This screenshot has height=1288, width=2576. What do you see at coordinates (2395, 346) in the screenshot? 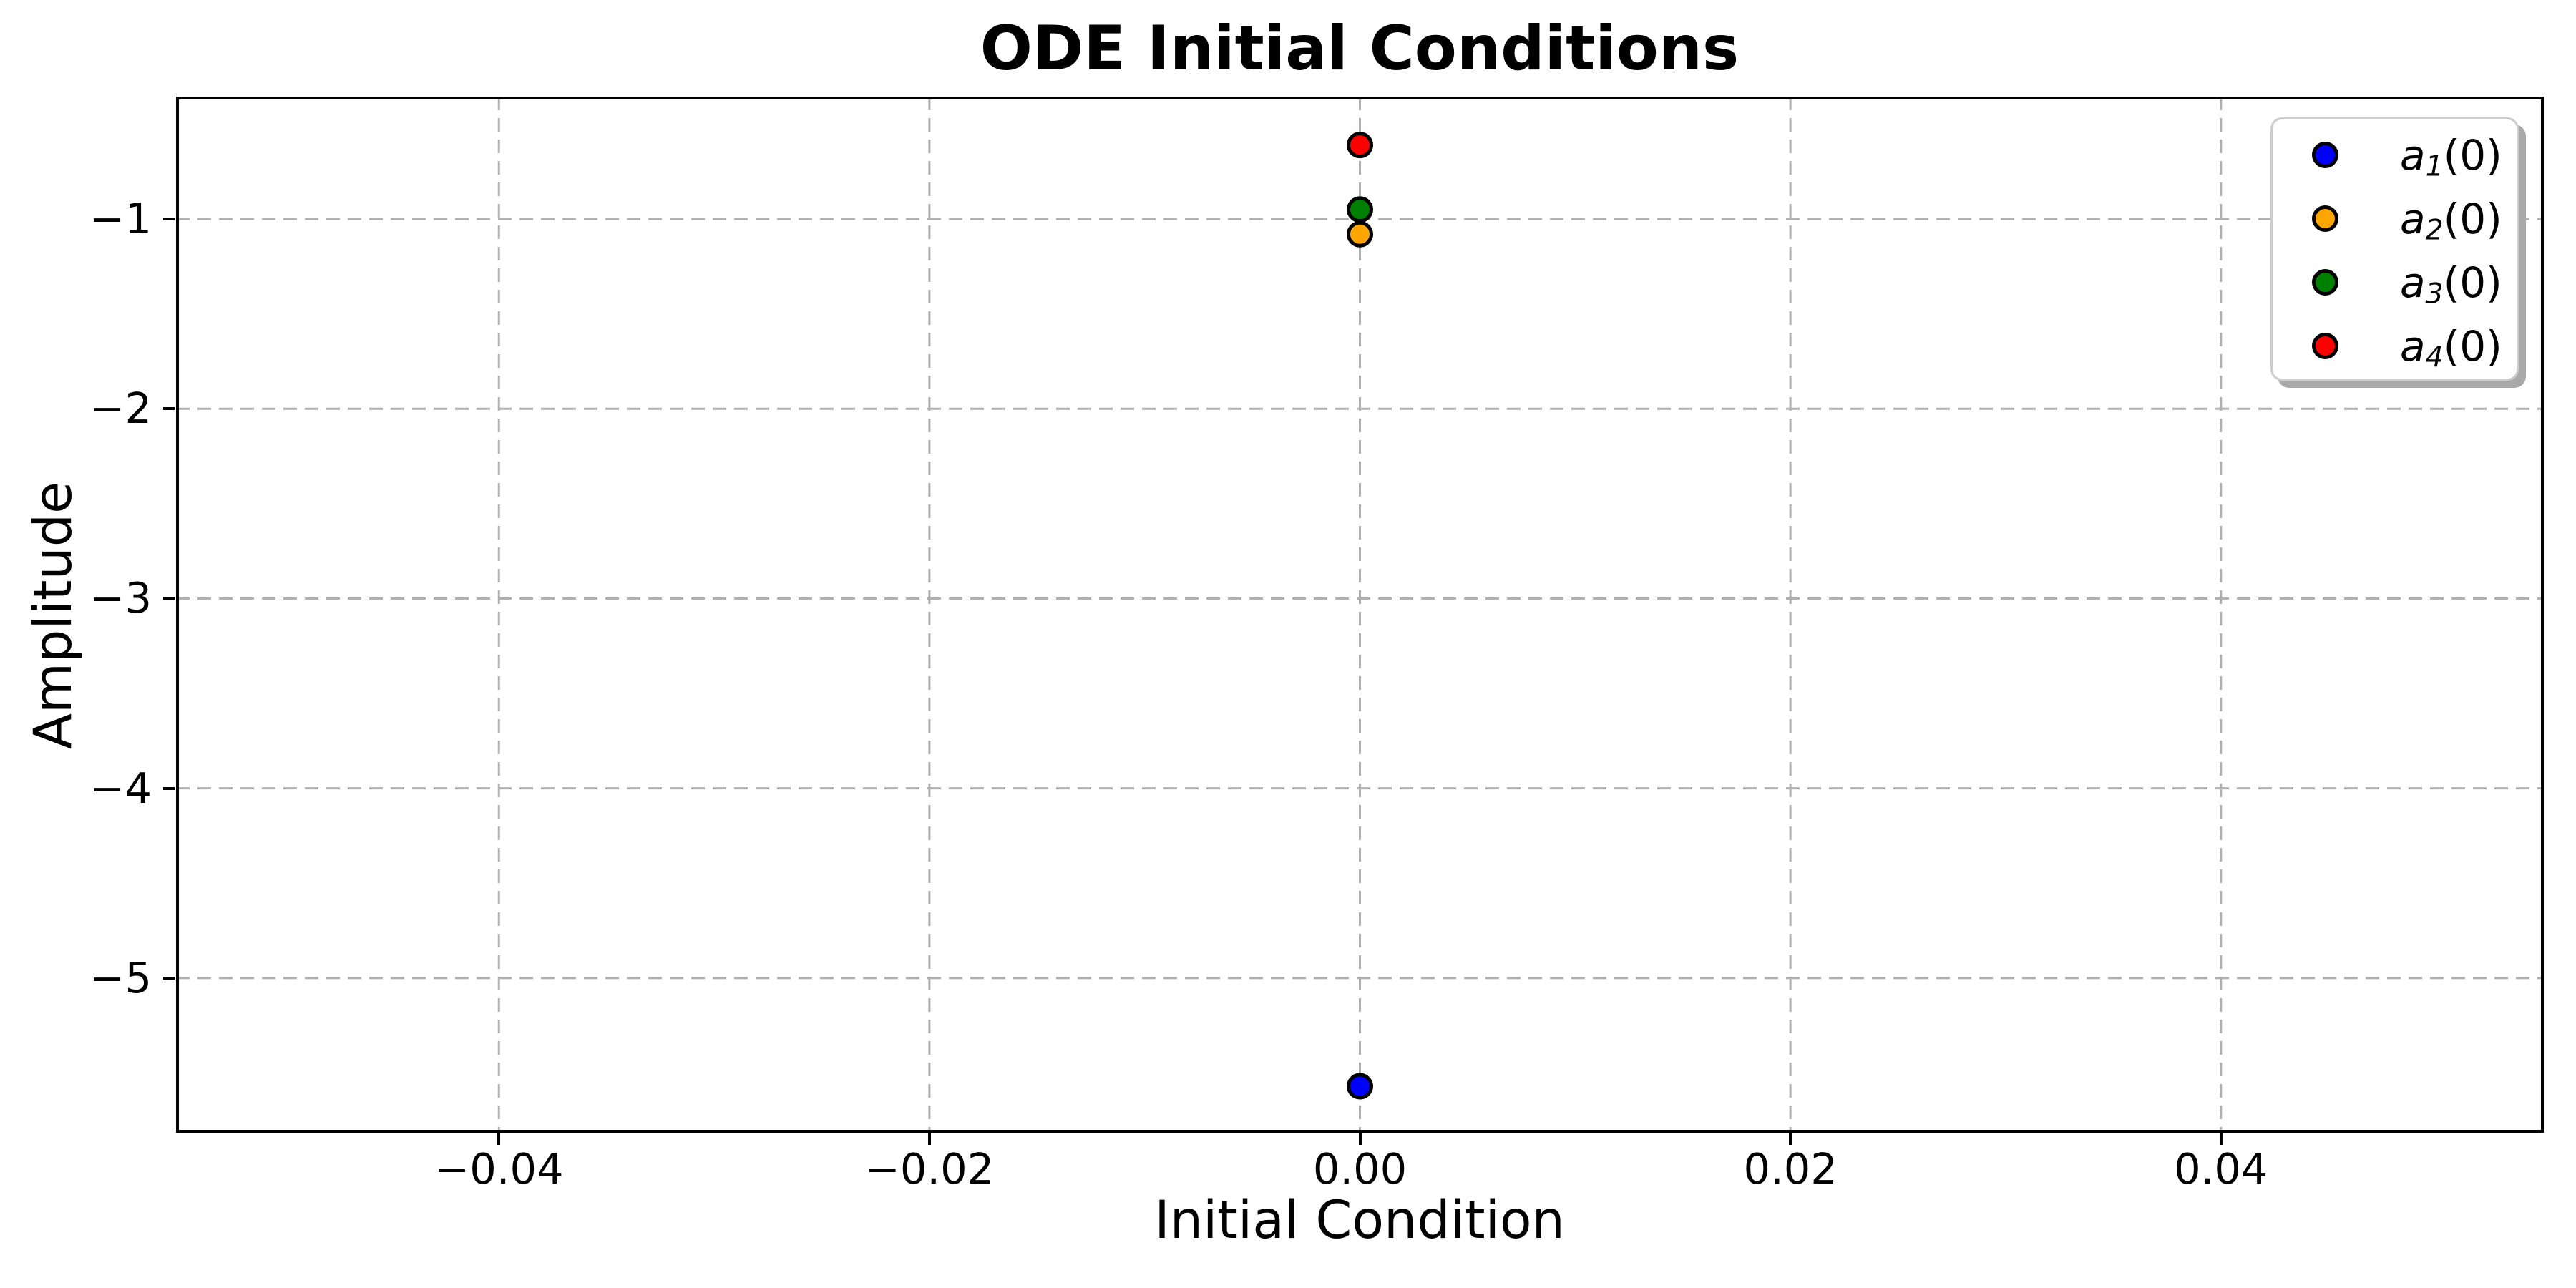
I see `legend-row-a4: a4(0)` at bounding box center [2395, 346].